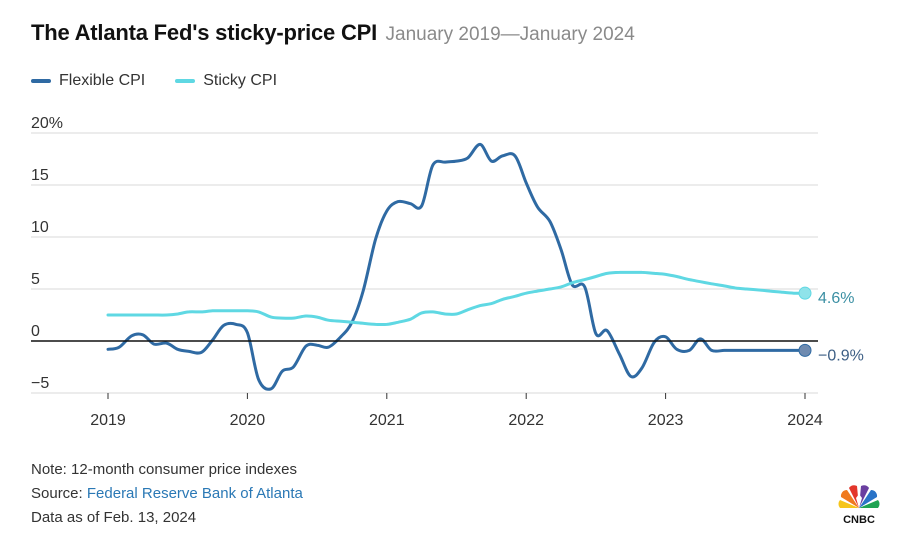 The height and width of the screenshot is (557, 898). Describe the element at coordinates (248, 420) in the screenshot. I see `x-tick-label: 2020` at that location.